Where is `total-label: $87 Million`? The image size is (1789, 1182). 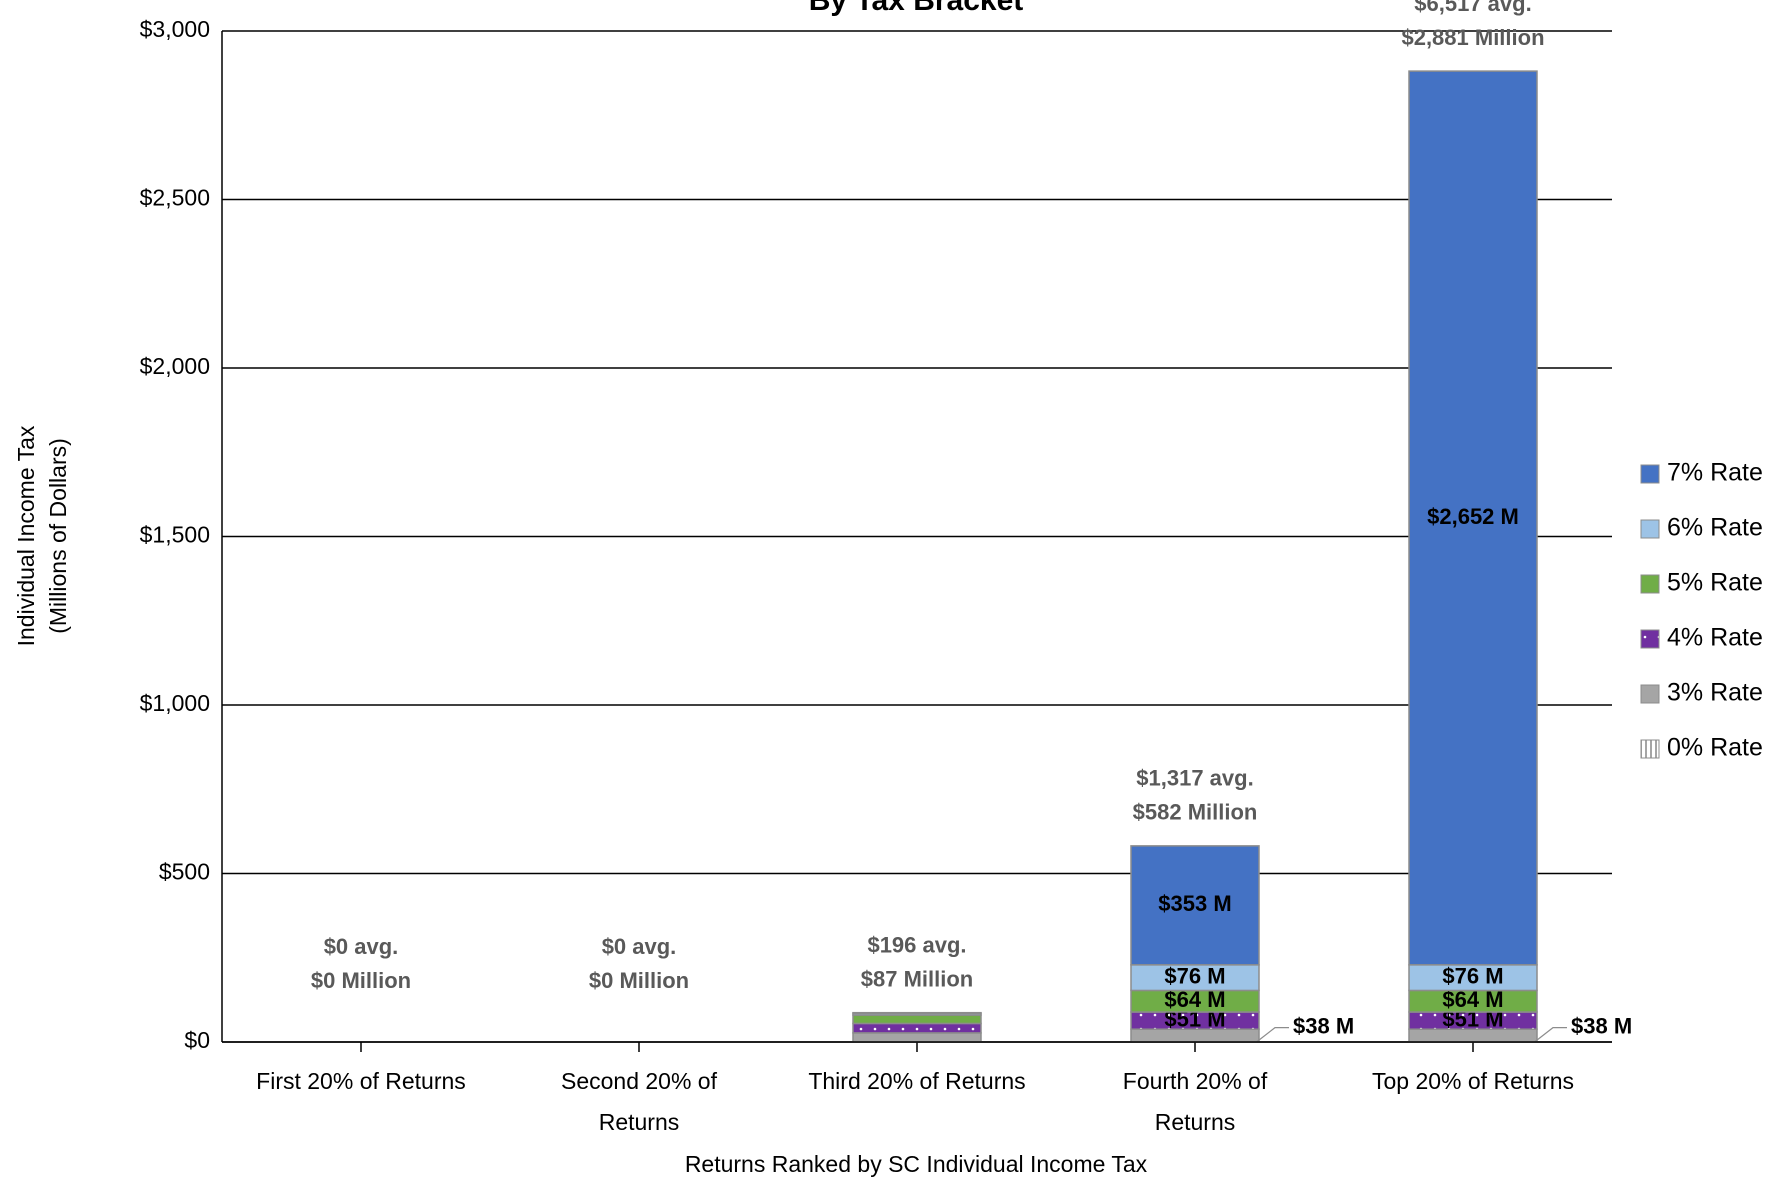 total-label: $87 Million is located at coordinates (917, 978).